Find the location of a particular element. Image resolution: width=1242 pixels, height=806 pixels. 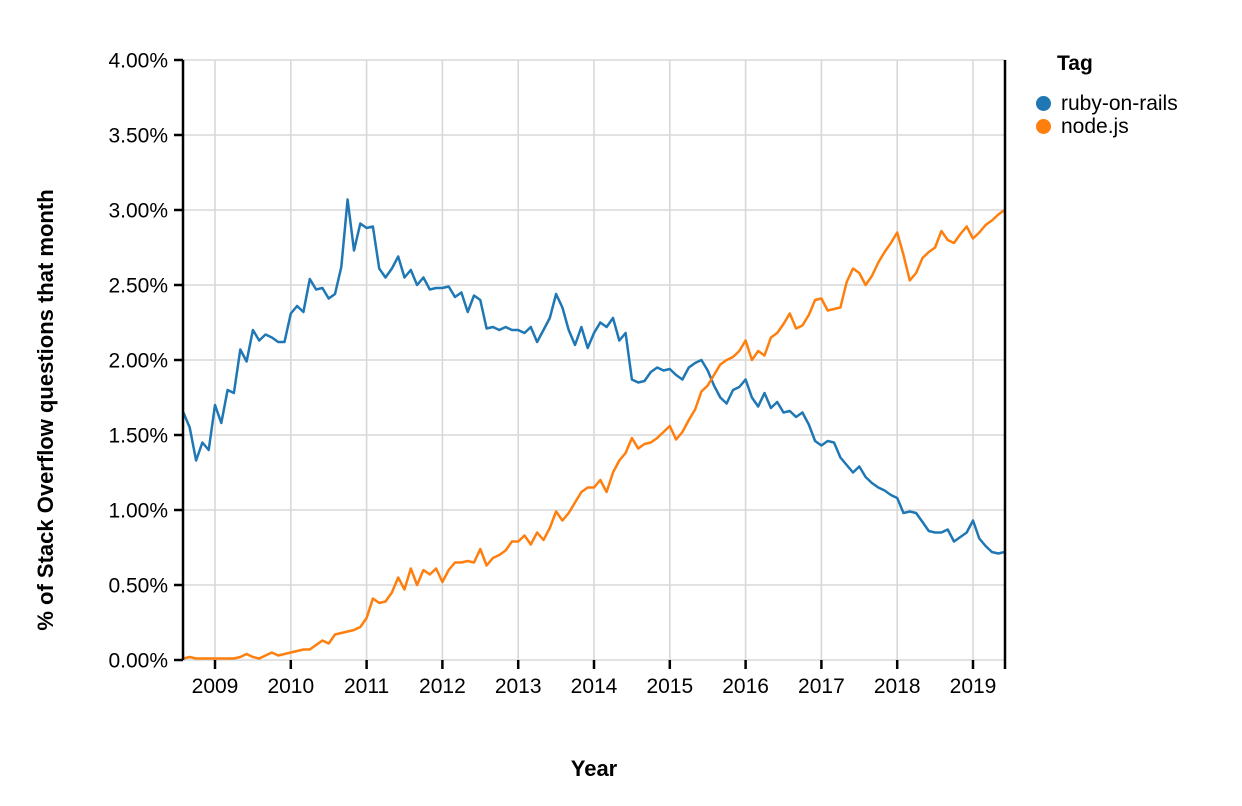

x-tick-label: 2013 is located at coordinates (518, 686).